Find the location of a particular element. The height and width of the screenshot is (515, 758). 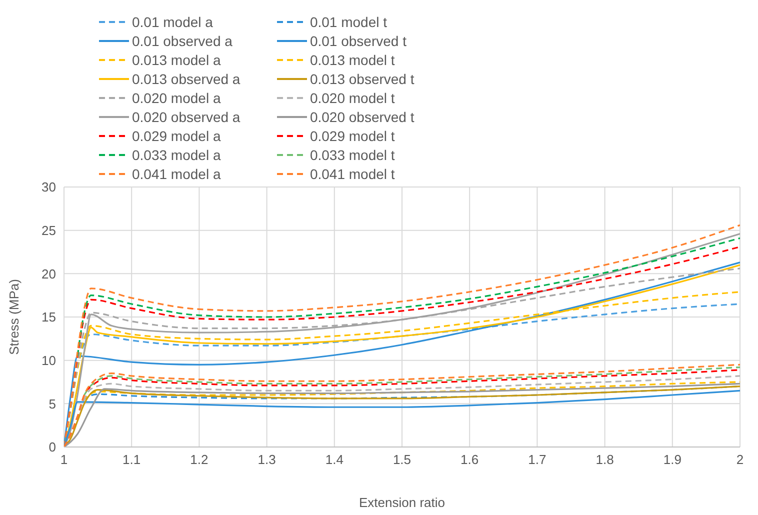

legend-label: 0.020 observed t is located at coordinates (362, 116).